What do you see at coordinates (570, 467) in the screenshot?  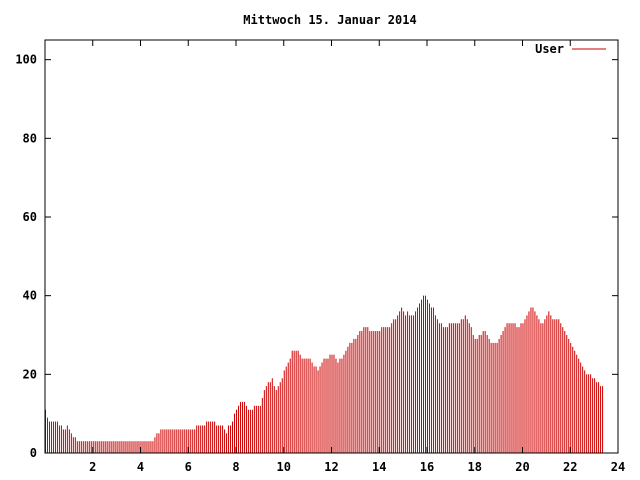 I see `x-tick-label: 22` at bounding box center [570, 467].